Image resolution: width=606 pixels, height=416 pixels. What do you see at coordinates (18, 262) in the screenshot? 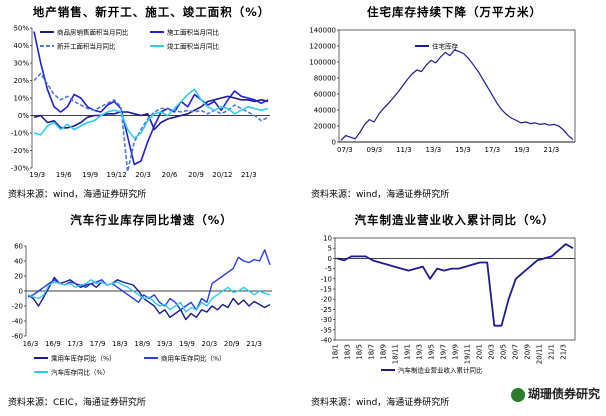
I see `y-tick-label: 40` at bounding box center [18, 262].